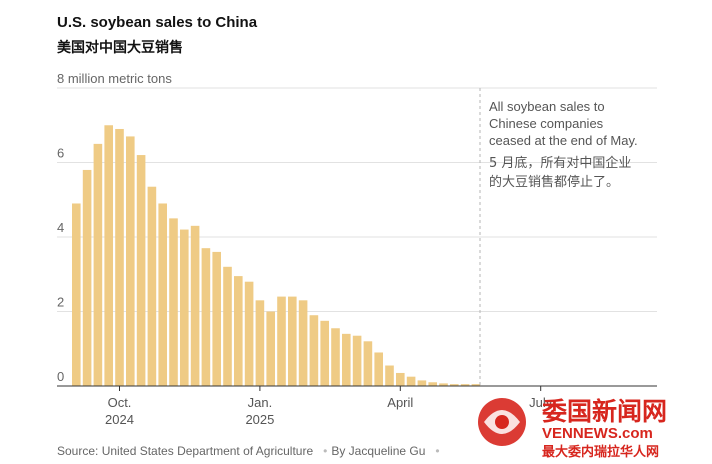  I want to click on chart-title: U.S. soybean sales to China, so click(157, 22).